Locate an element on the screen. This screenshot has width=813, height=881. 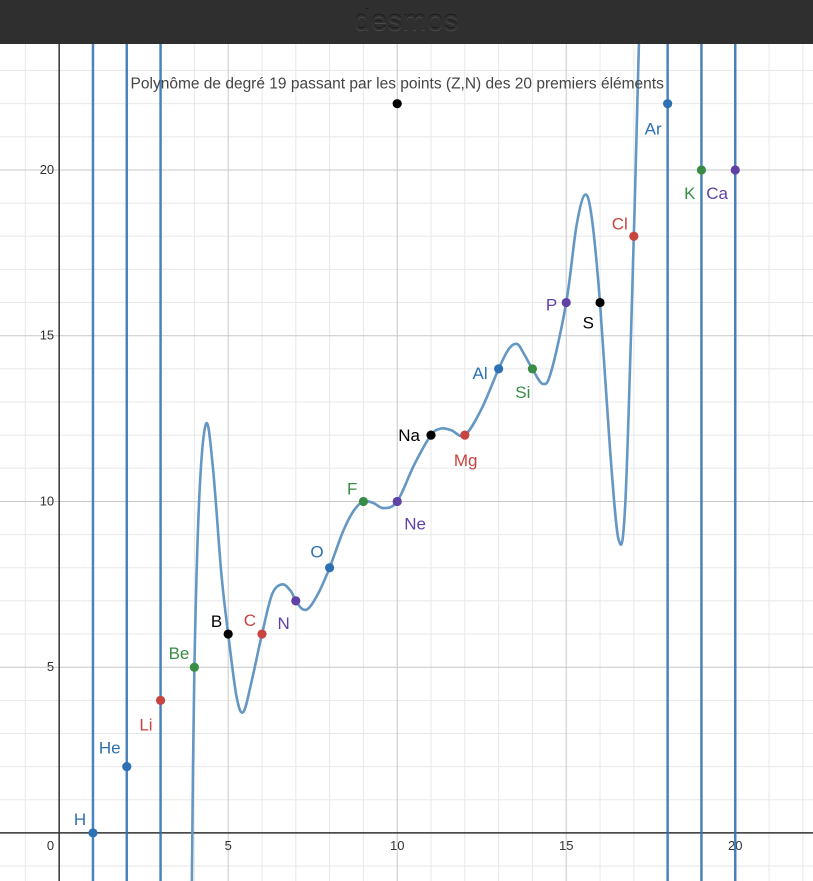
point-label-k: K is located at coordinates (690, 193).